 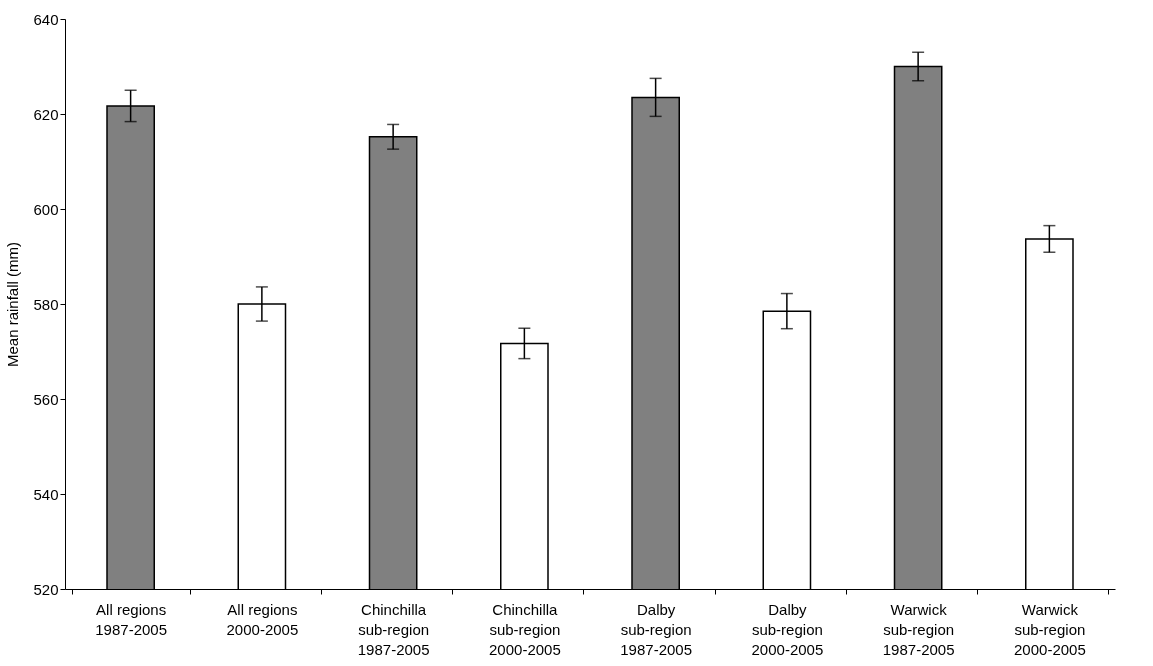 I want to click on x-tick-label: Warwick sub-region 1987-2005, so click(x=918, y=629).